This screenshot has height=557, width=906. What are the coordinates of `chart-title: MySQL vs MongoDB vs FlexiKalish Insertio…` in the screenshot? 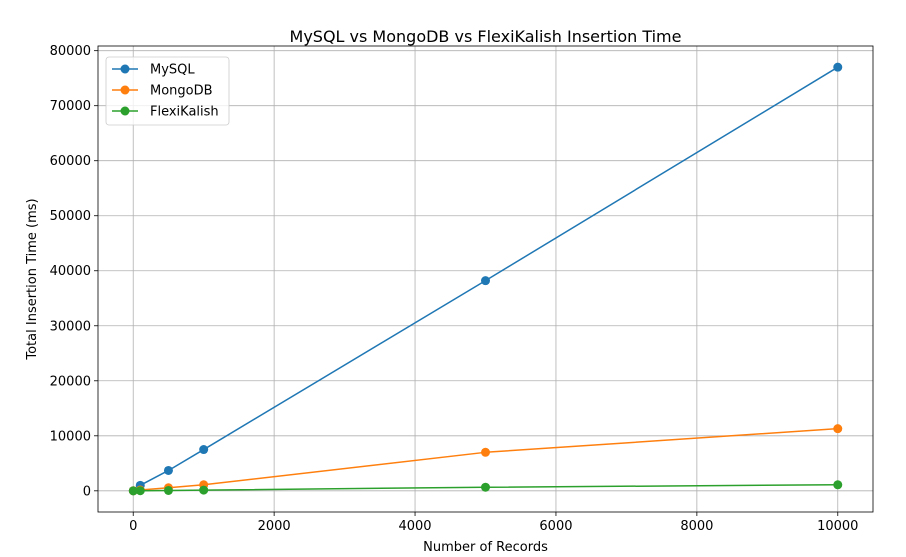 It's located at (486, 36).